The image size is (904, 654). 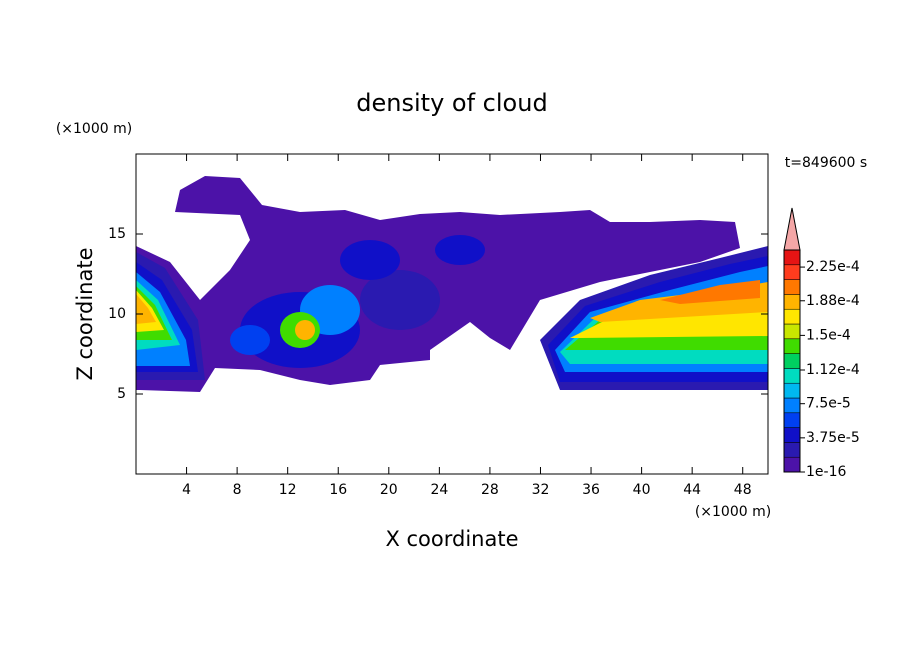 I want to click on chart-title: density of cloud, so click(x=451, y=103).